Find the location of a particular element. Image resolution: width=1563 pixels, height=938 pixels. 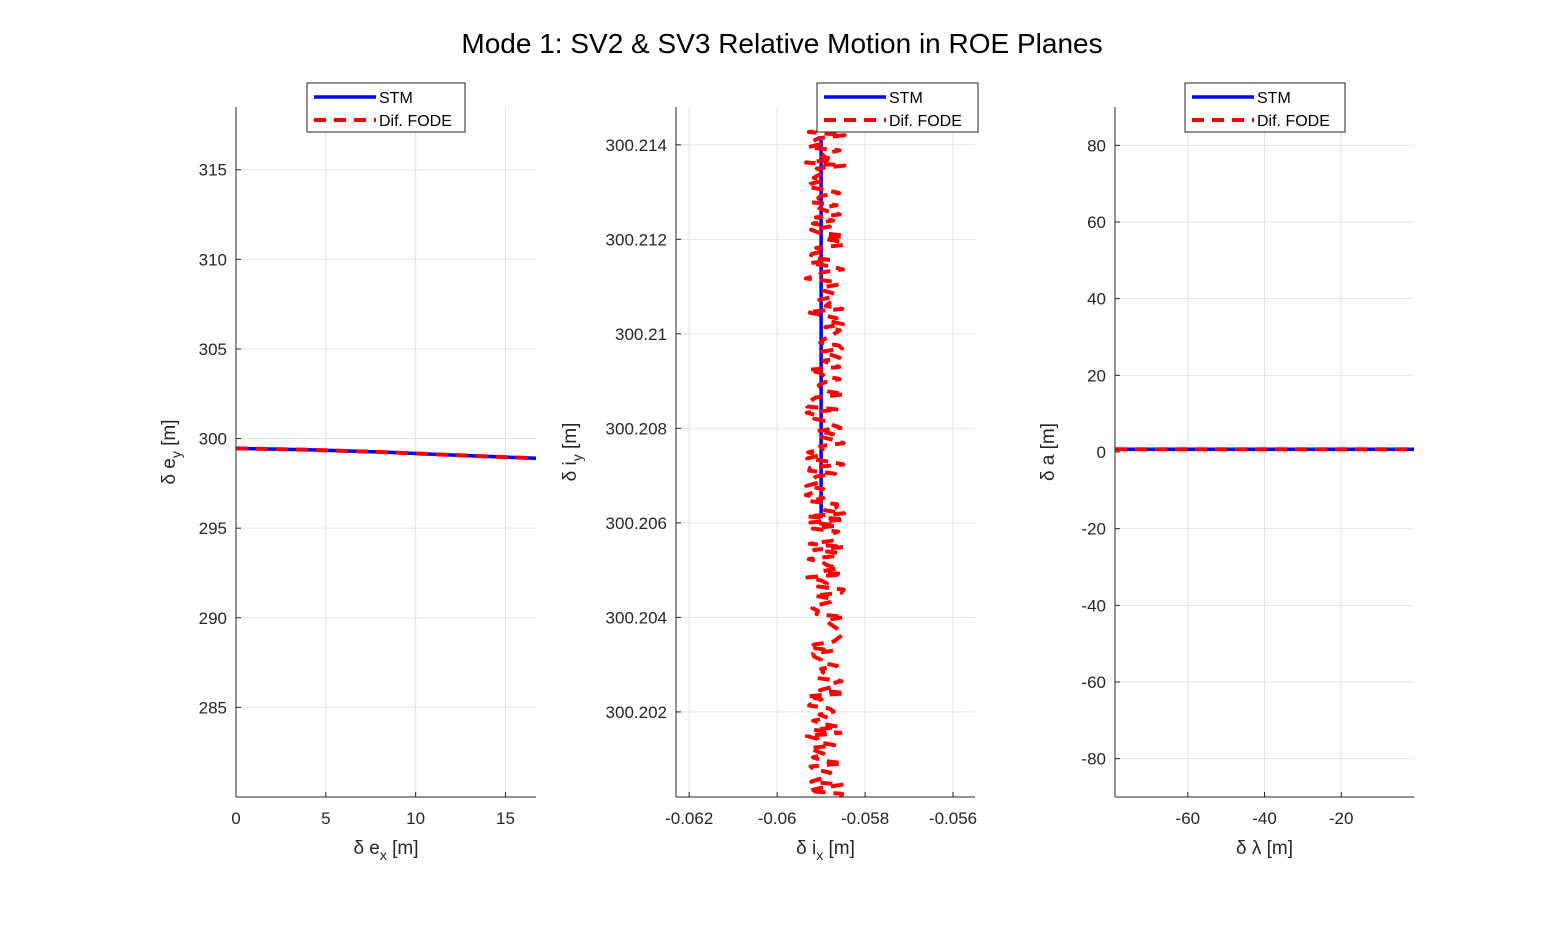

x-tick-label: -0.062 is located at coordinates (689, 818).